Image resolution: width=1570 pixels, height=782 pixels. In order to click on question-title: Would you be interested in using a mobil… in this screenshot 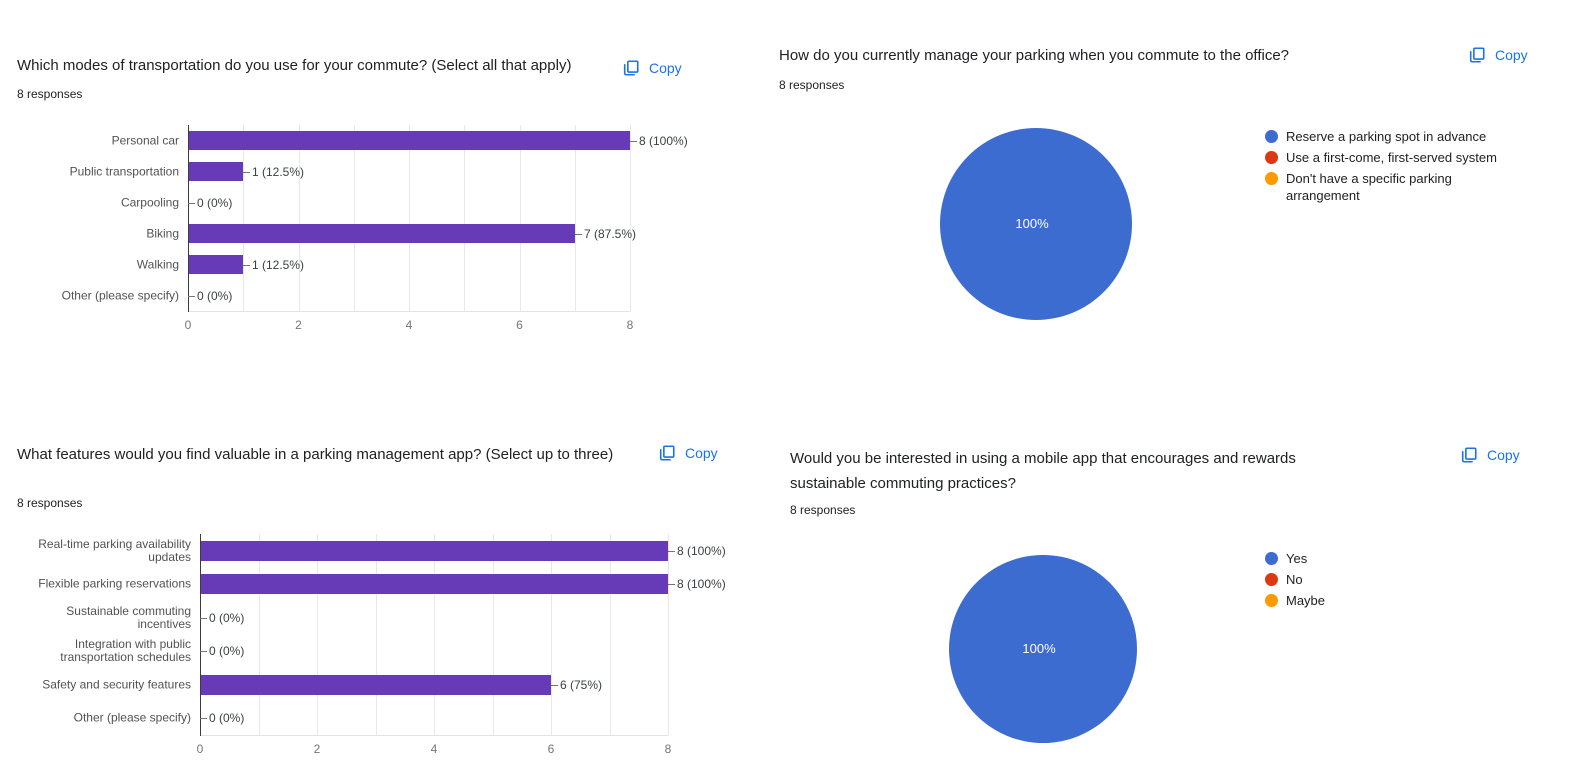, I will do `click(1043, 471)`.